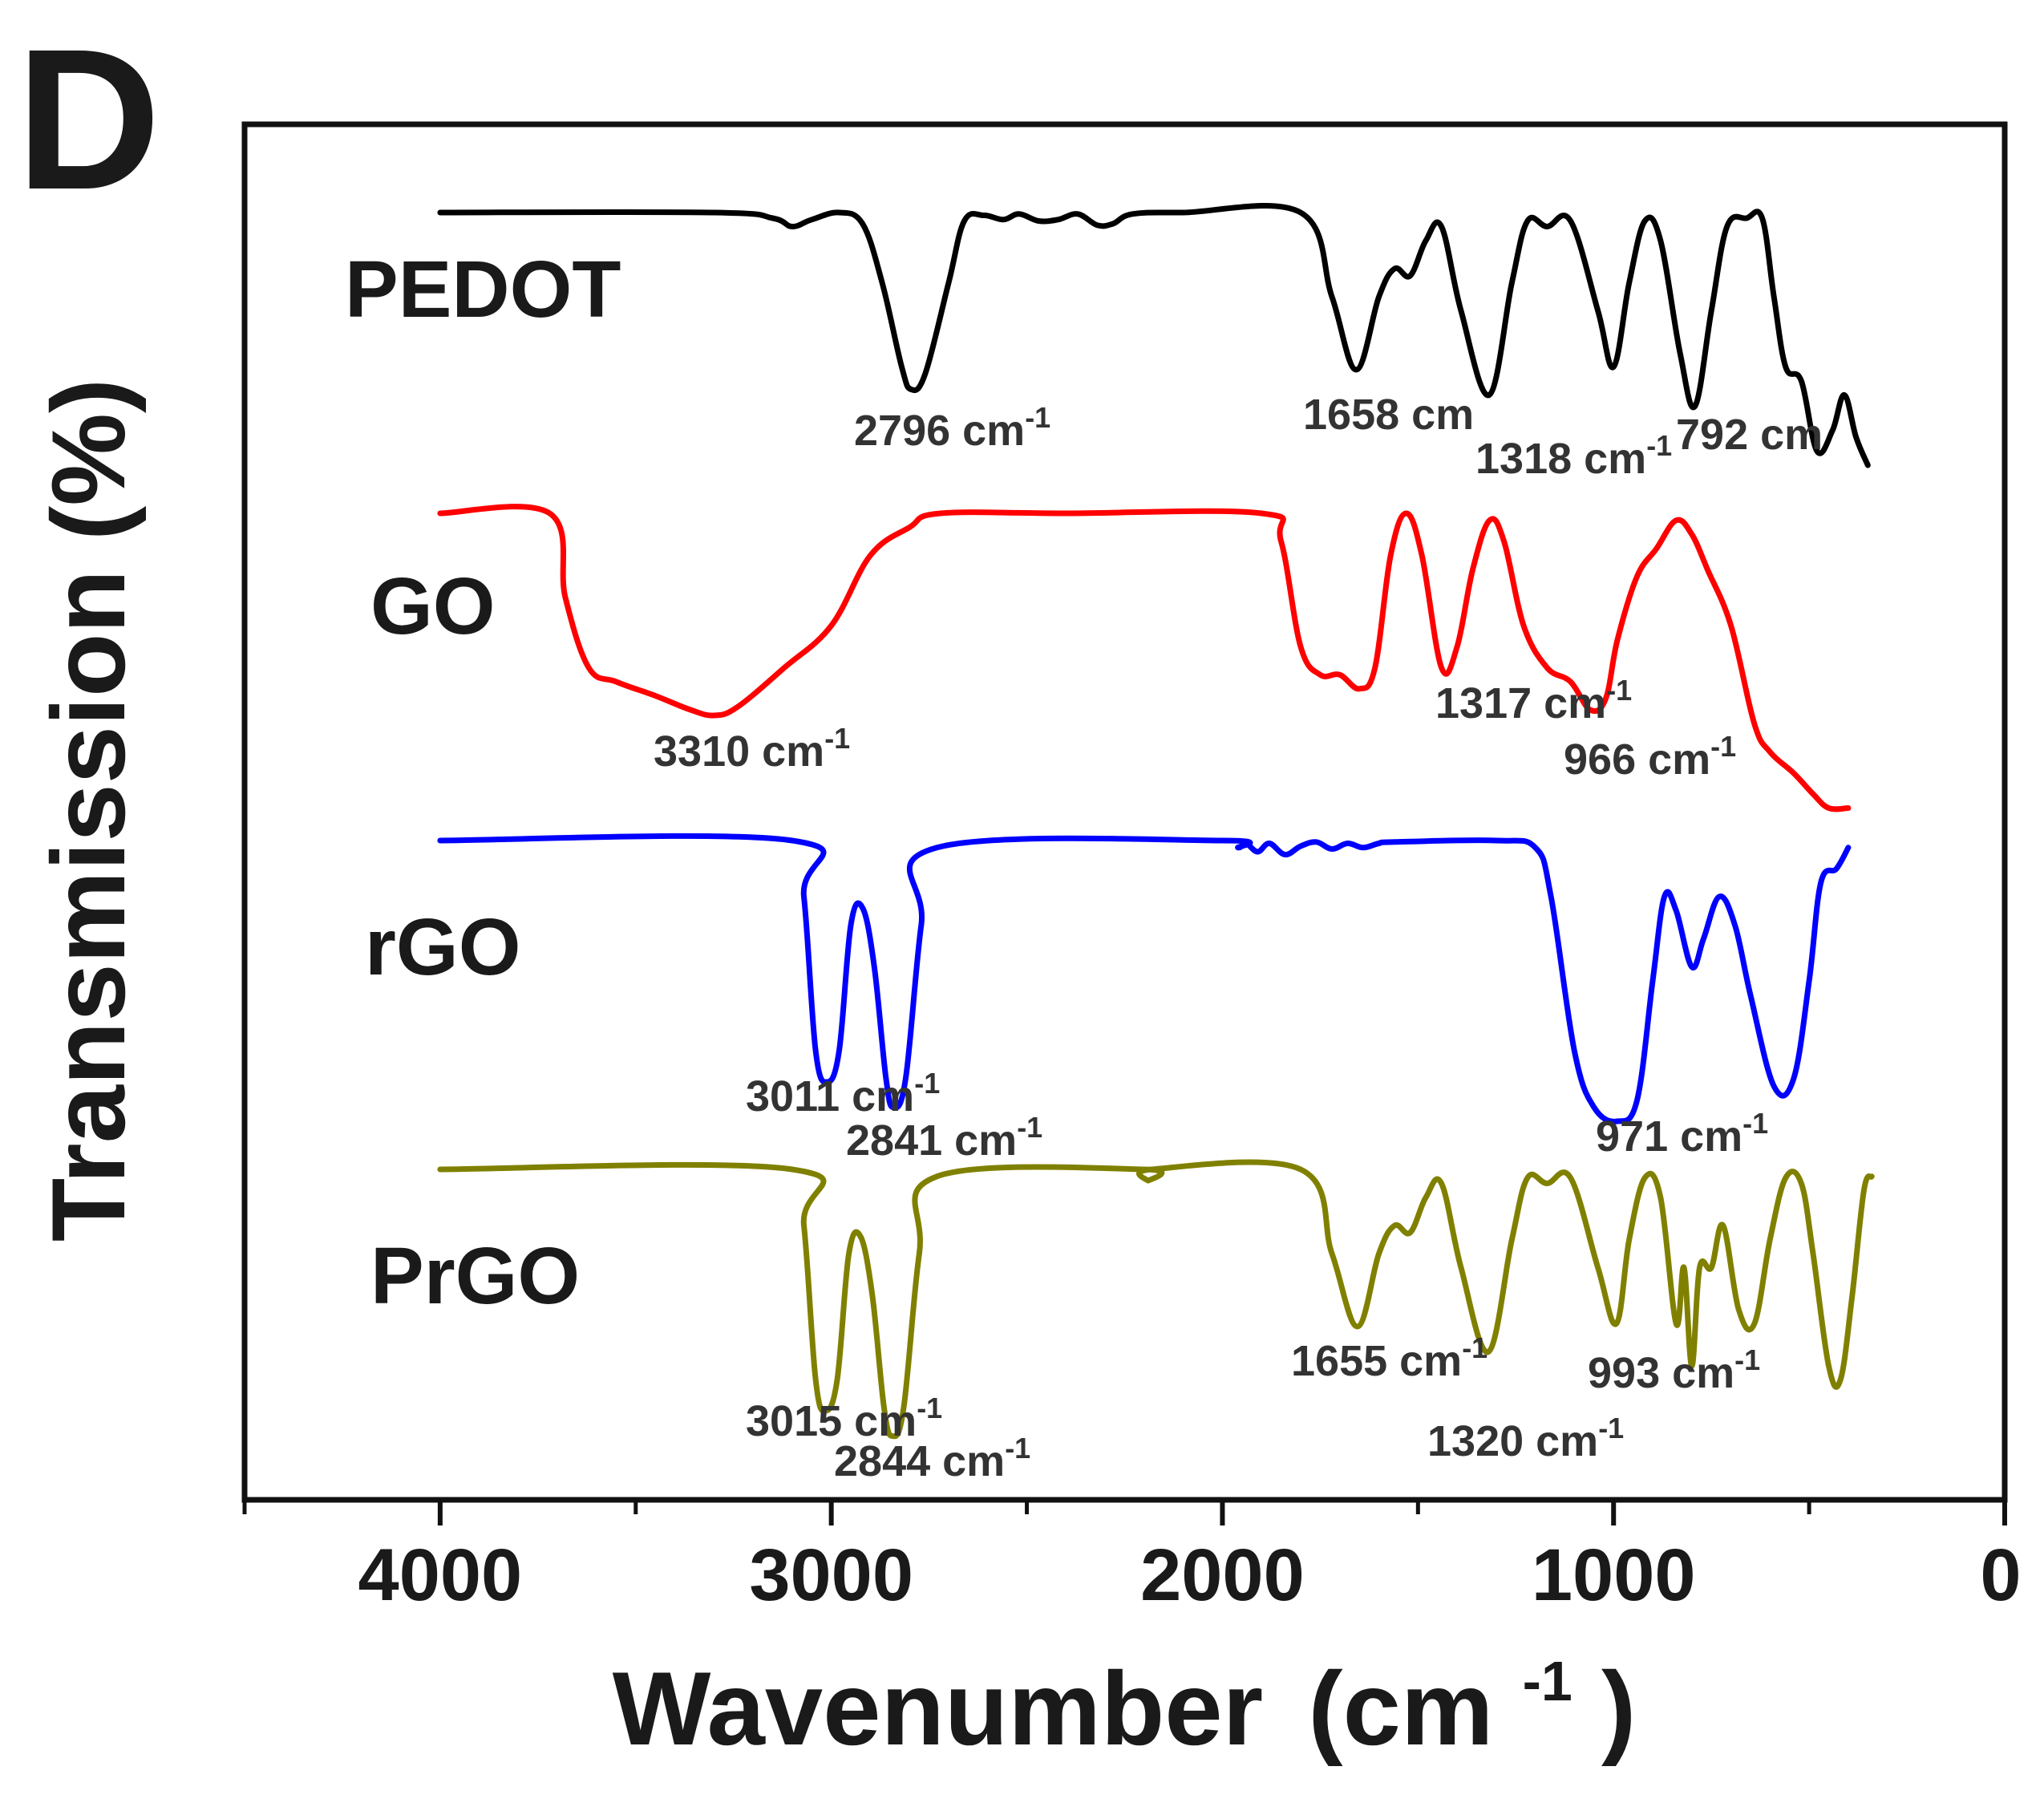 This screenshot has width=2044, height=1803. I want to click on peak-label-prgo-3015: 3015 cm-1, so click(844, 1418).